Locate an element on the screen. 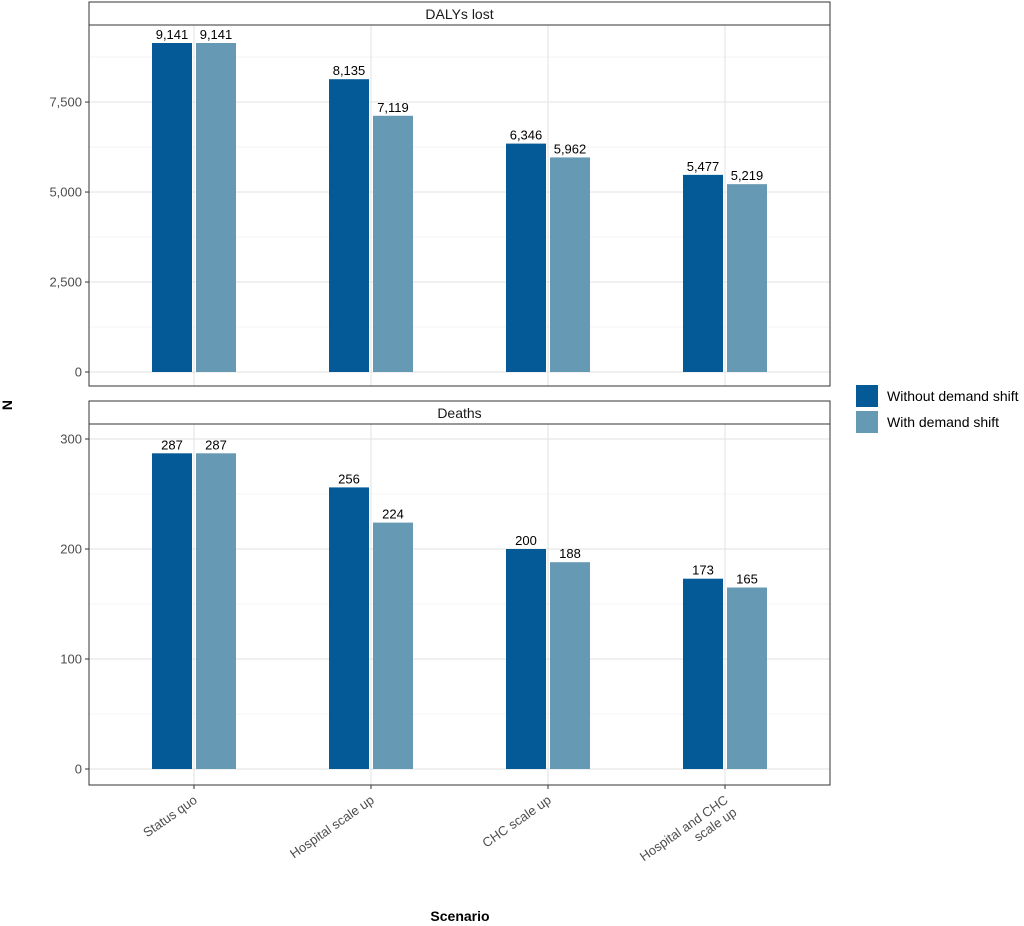 The height and width of the screenshot is (926, 1024). panel-title: DALYs lost is located at coordinates (459, 14).